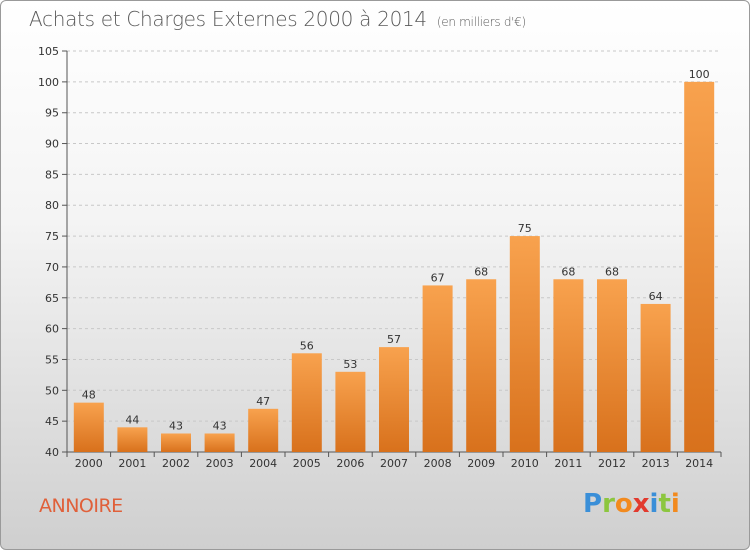 The width and height of the screenshot is (750, 550). What do you see at coordinates (228, 19) in the screenshot?
I see `chart-title: Achats et Charges Externes 2000 à 2014` at bounding box center [228, 19].